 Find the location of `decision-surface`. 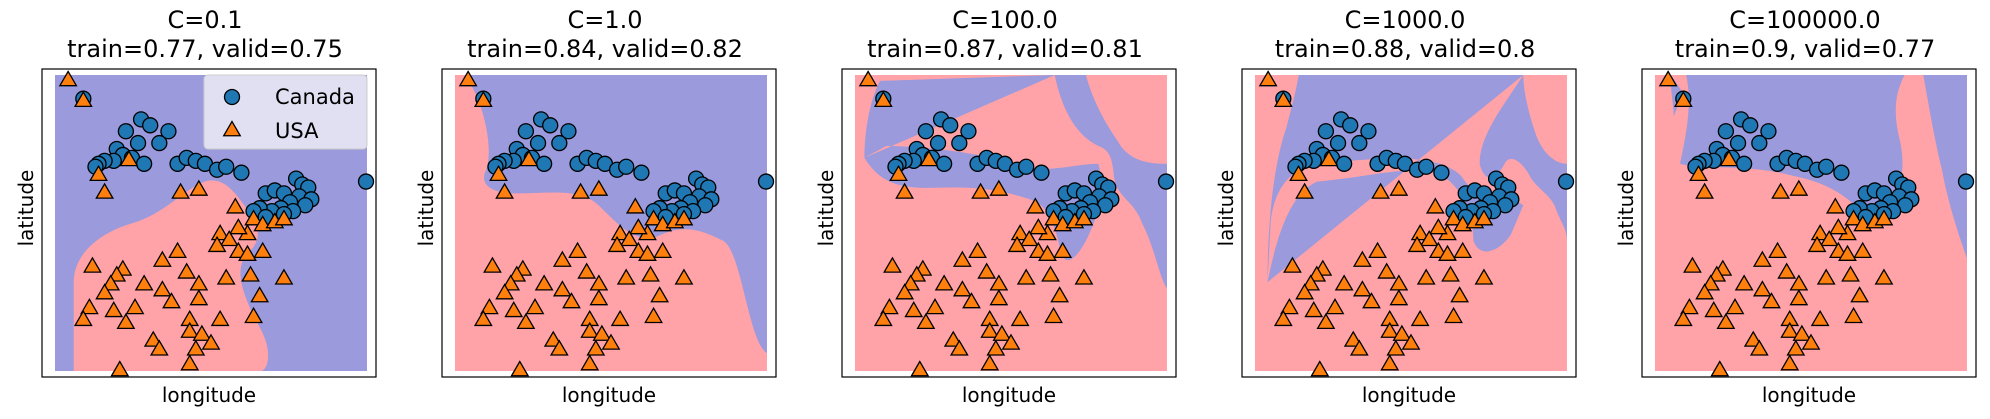

decision-surface is located at coordinates (1011, 223).